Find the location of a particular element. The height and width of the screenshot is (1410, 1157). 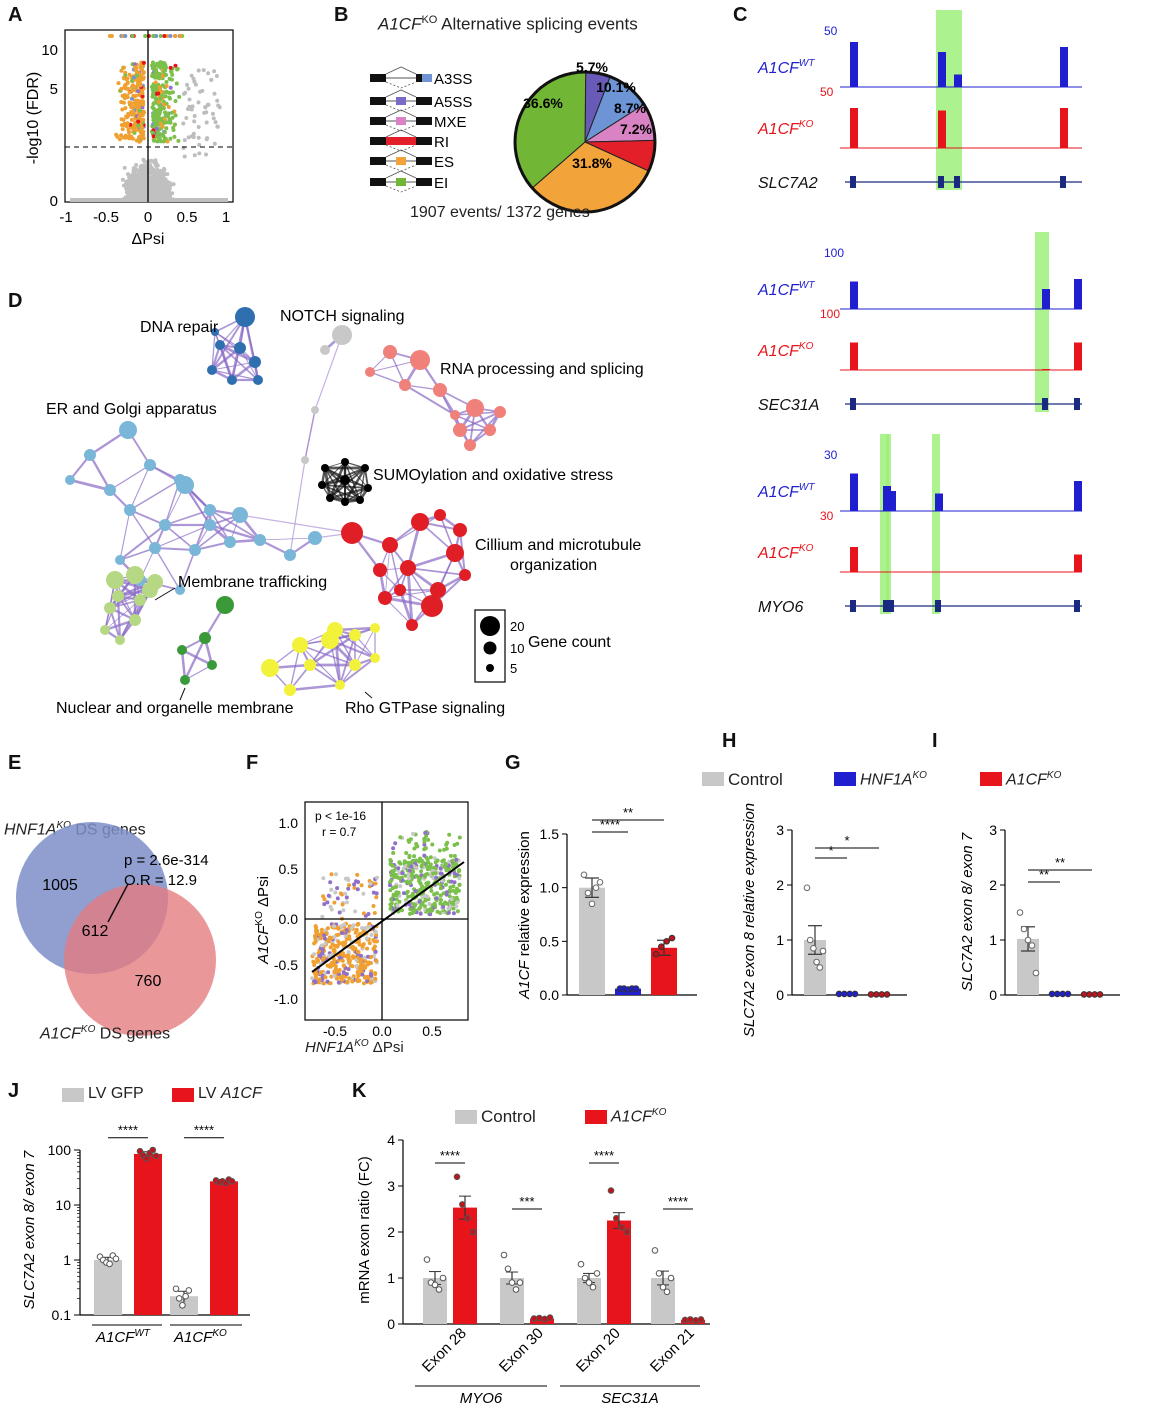

y-tick-label: 1 is located at coordinates (993, 940).